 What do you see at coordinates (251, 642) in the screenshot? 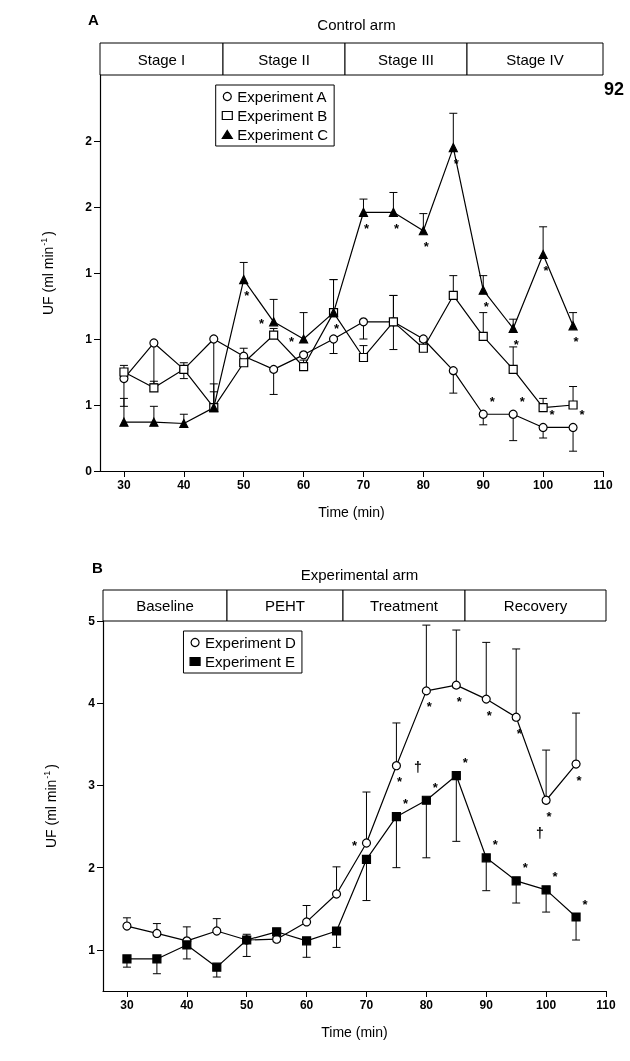
I see `legend-label: Experiment D` at bounding box center [251, 642].